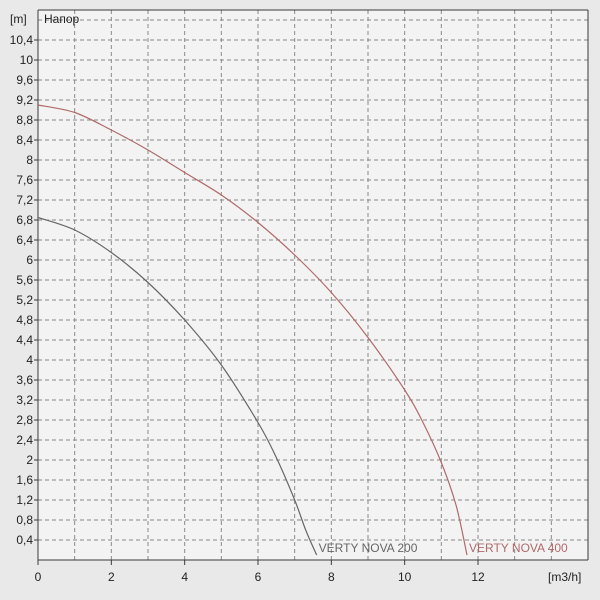 The image size is (600, 600). I want to click on chart-title: Напор, so click(62, 19).